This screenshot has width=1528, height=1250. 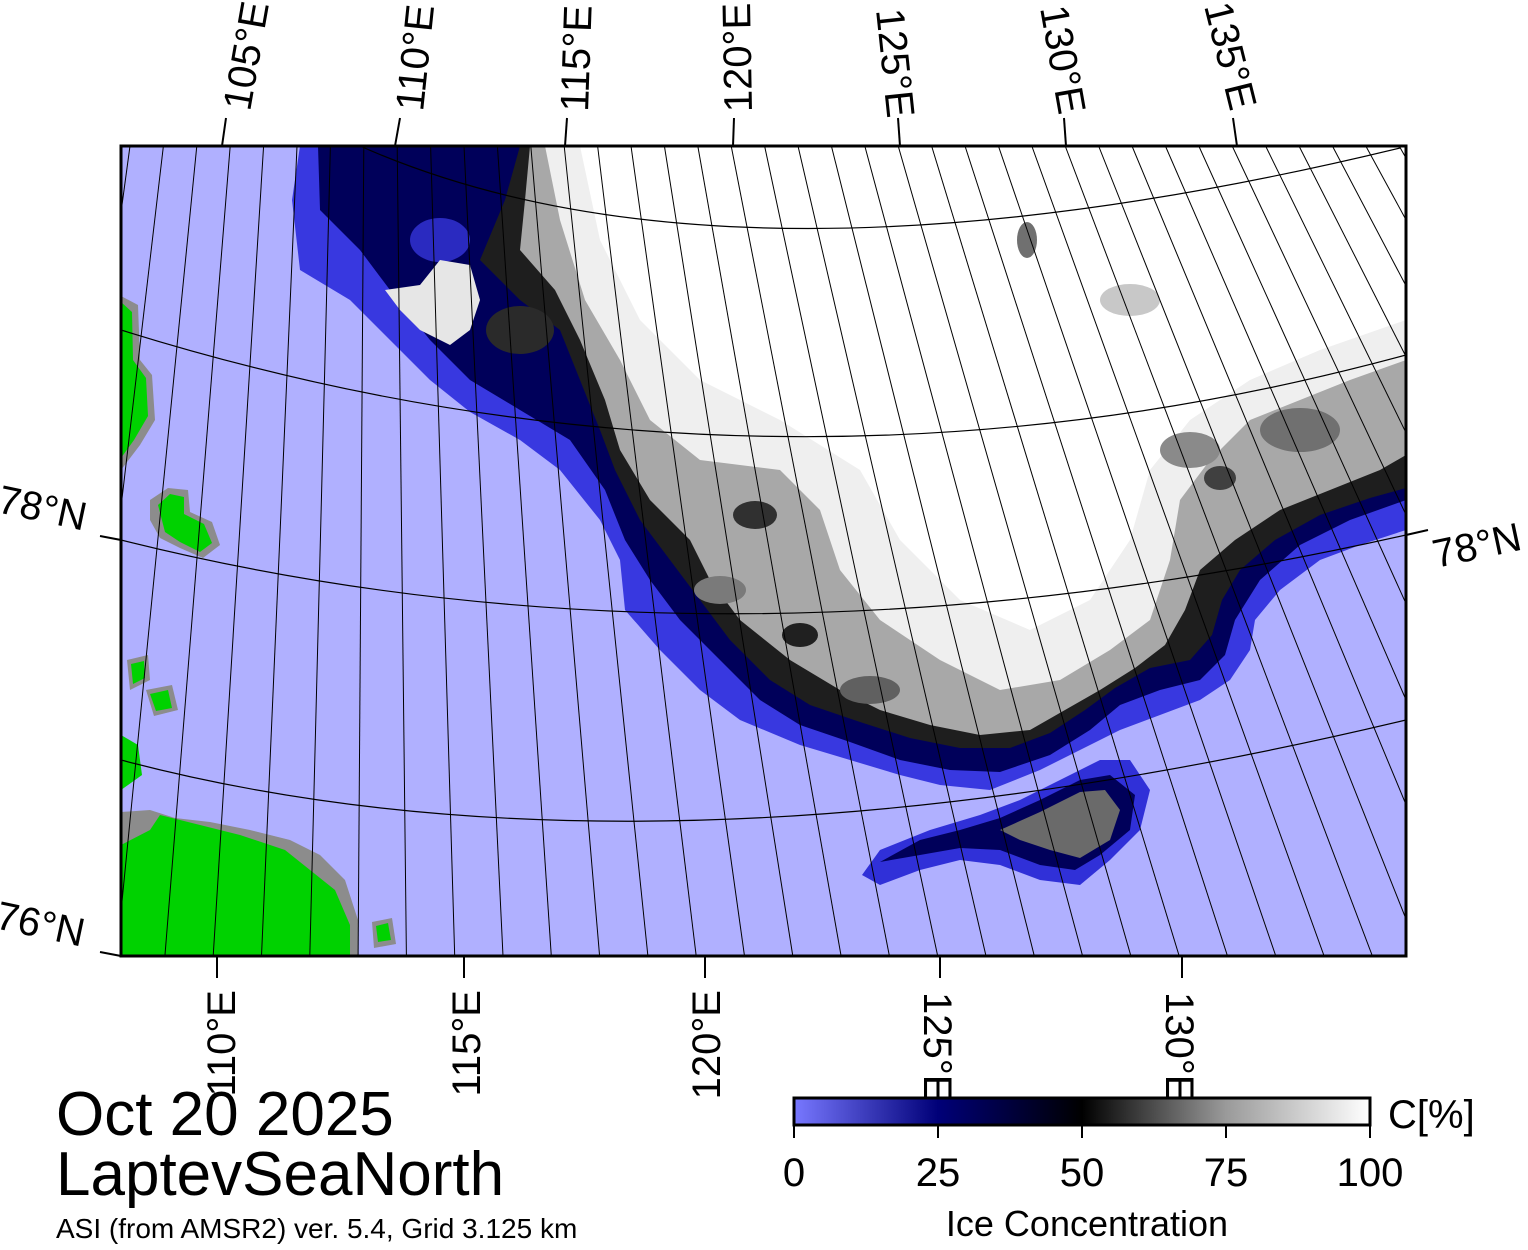 I want to click on colorbar-unit: C[%], so click(x=1431, y=1115).